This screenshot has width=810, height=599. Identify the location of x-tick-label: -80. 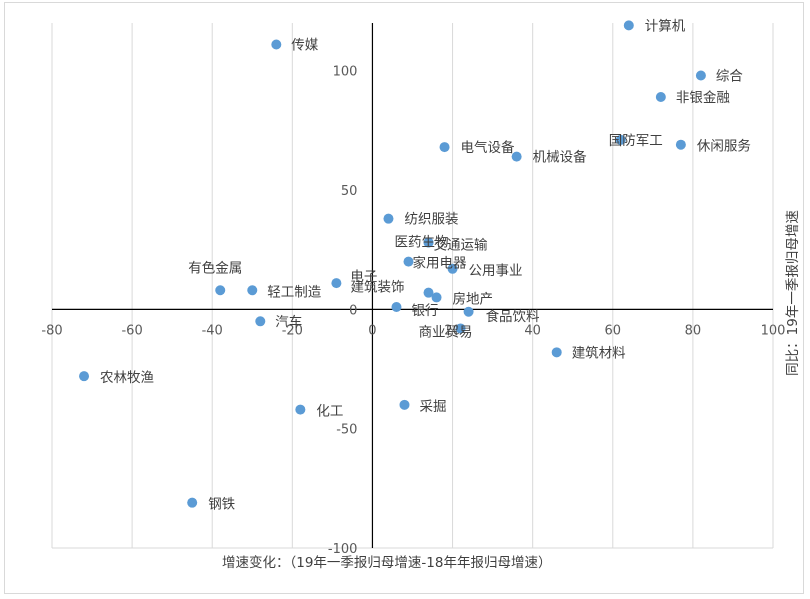
(51, 330).